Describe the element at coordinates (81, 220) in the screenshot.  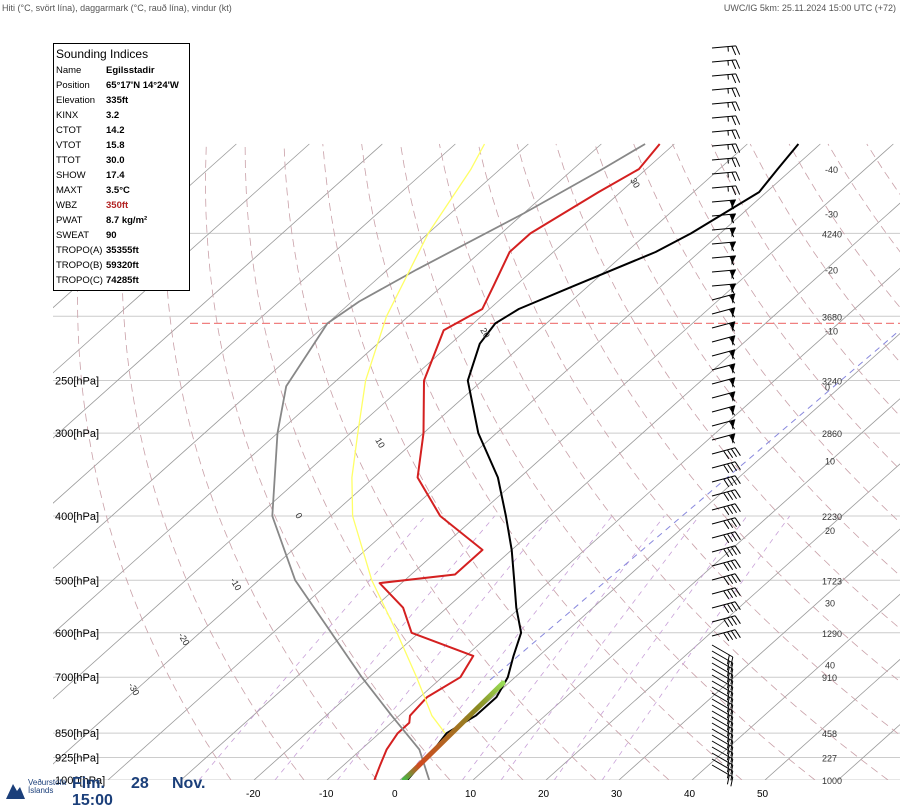
I see `indices-key: PWAT` at that location.